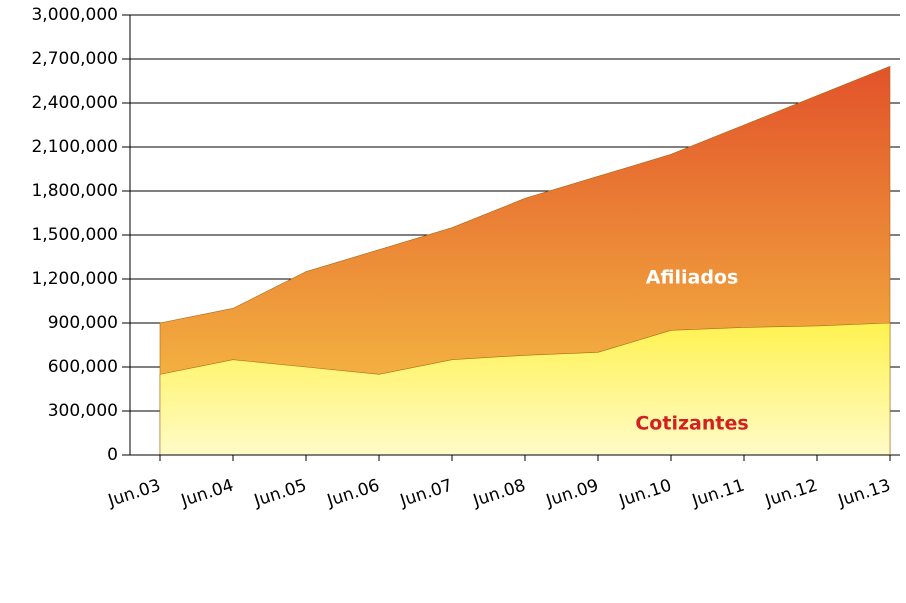 Image resolution: width=906 pixels, height=603 pixels. I want to click on y-tick-label: 2,700,000, so click(74, 59).